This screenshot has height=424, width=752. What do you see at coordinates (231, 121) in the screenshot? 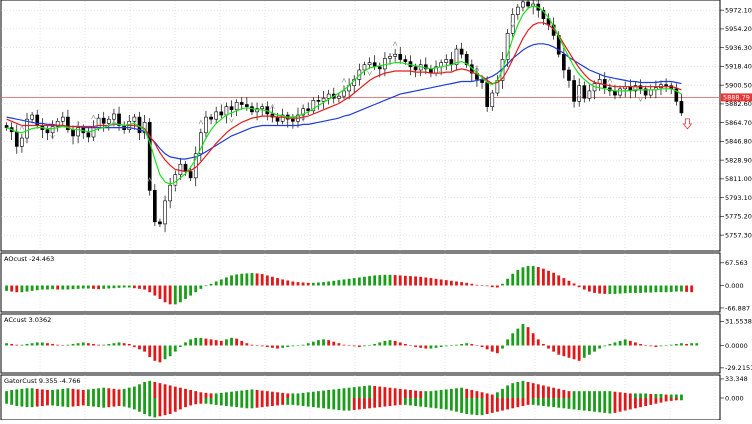
I see `fractal-down-icon` at bounding box center [231, 121].